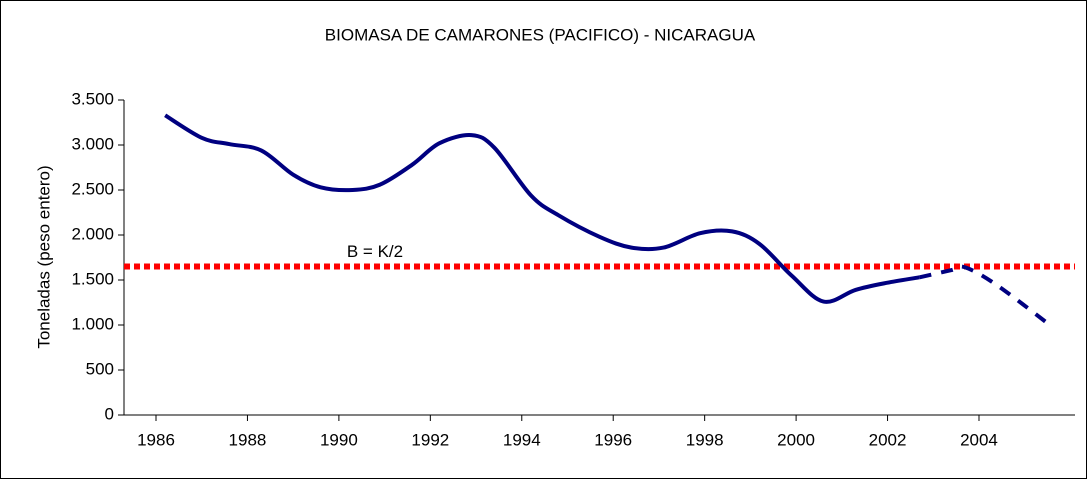 The height and width of the screenshot is (479, 1087). I want to click on y-tick-label: 500, so click(100, 368).